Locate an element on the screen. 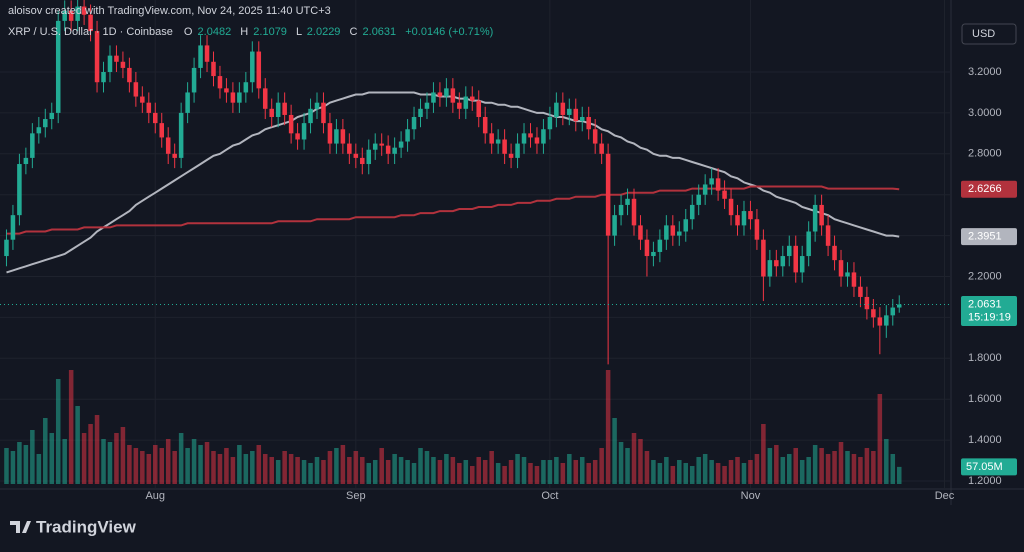 Image resolution: width=1024 pixels, height=552 pixels. legend-low: 2.0229 is located at coordinates (324, 32).